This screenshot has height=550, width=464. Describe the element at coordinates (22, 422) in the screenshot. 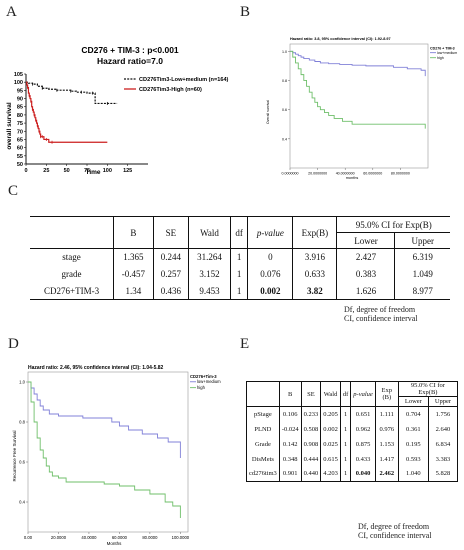

I see `panel-d-ytick-label: 0.8` at that location.